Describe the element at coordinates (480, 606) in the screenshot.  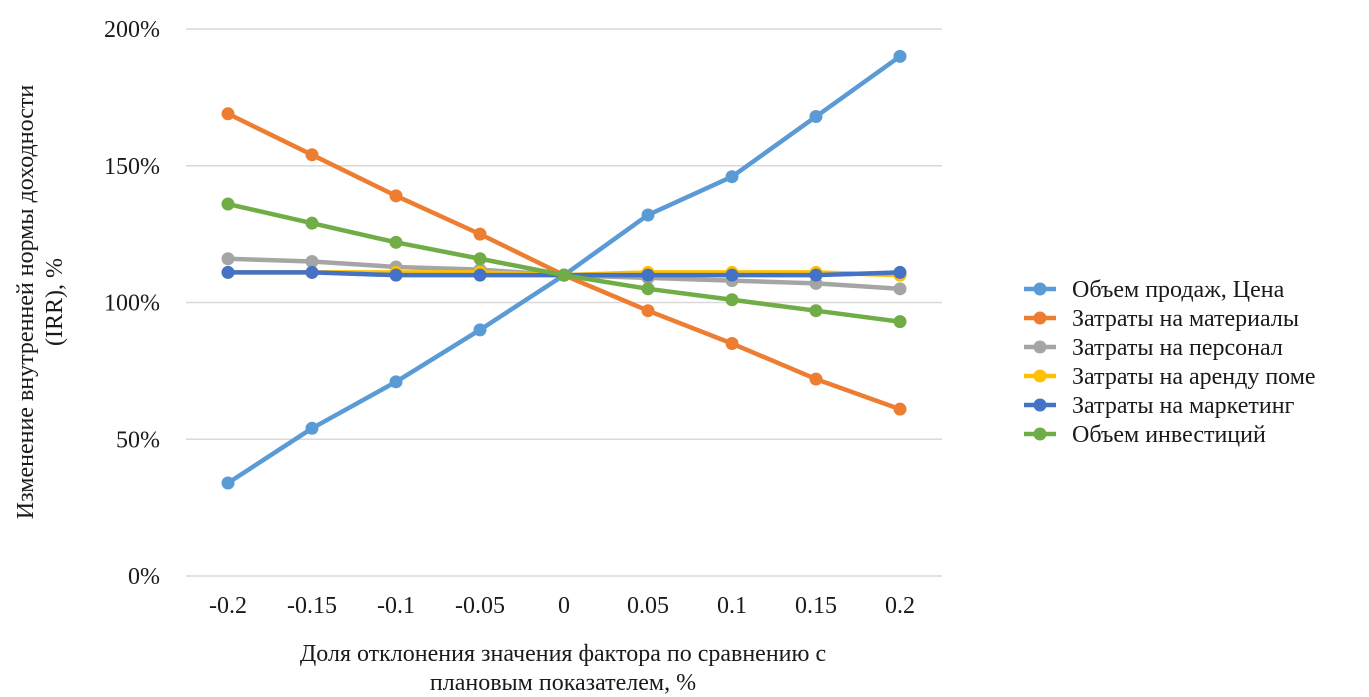
I see `x-tick-label: -0.05` at that location.